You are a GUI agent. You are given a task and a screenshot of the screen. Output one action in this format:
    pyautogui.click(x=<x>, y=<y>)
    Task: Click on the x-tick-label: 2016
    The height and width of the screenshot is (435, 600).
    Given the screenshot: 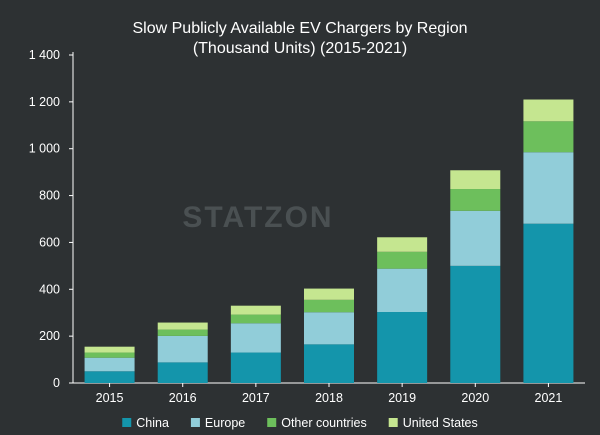 What is the action you would take?
    pyautogui.click(x=183, y=398)
    